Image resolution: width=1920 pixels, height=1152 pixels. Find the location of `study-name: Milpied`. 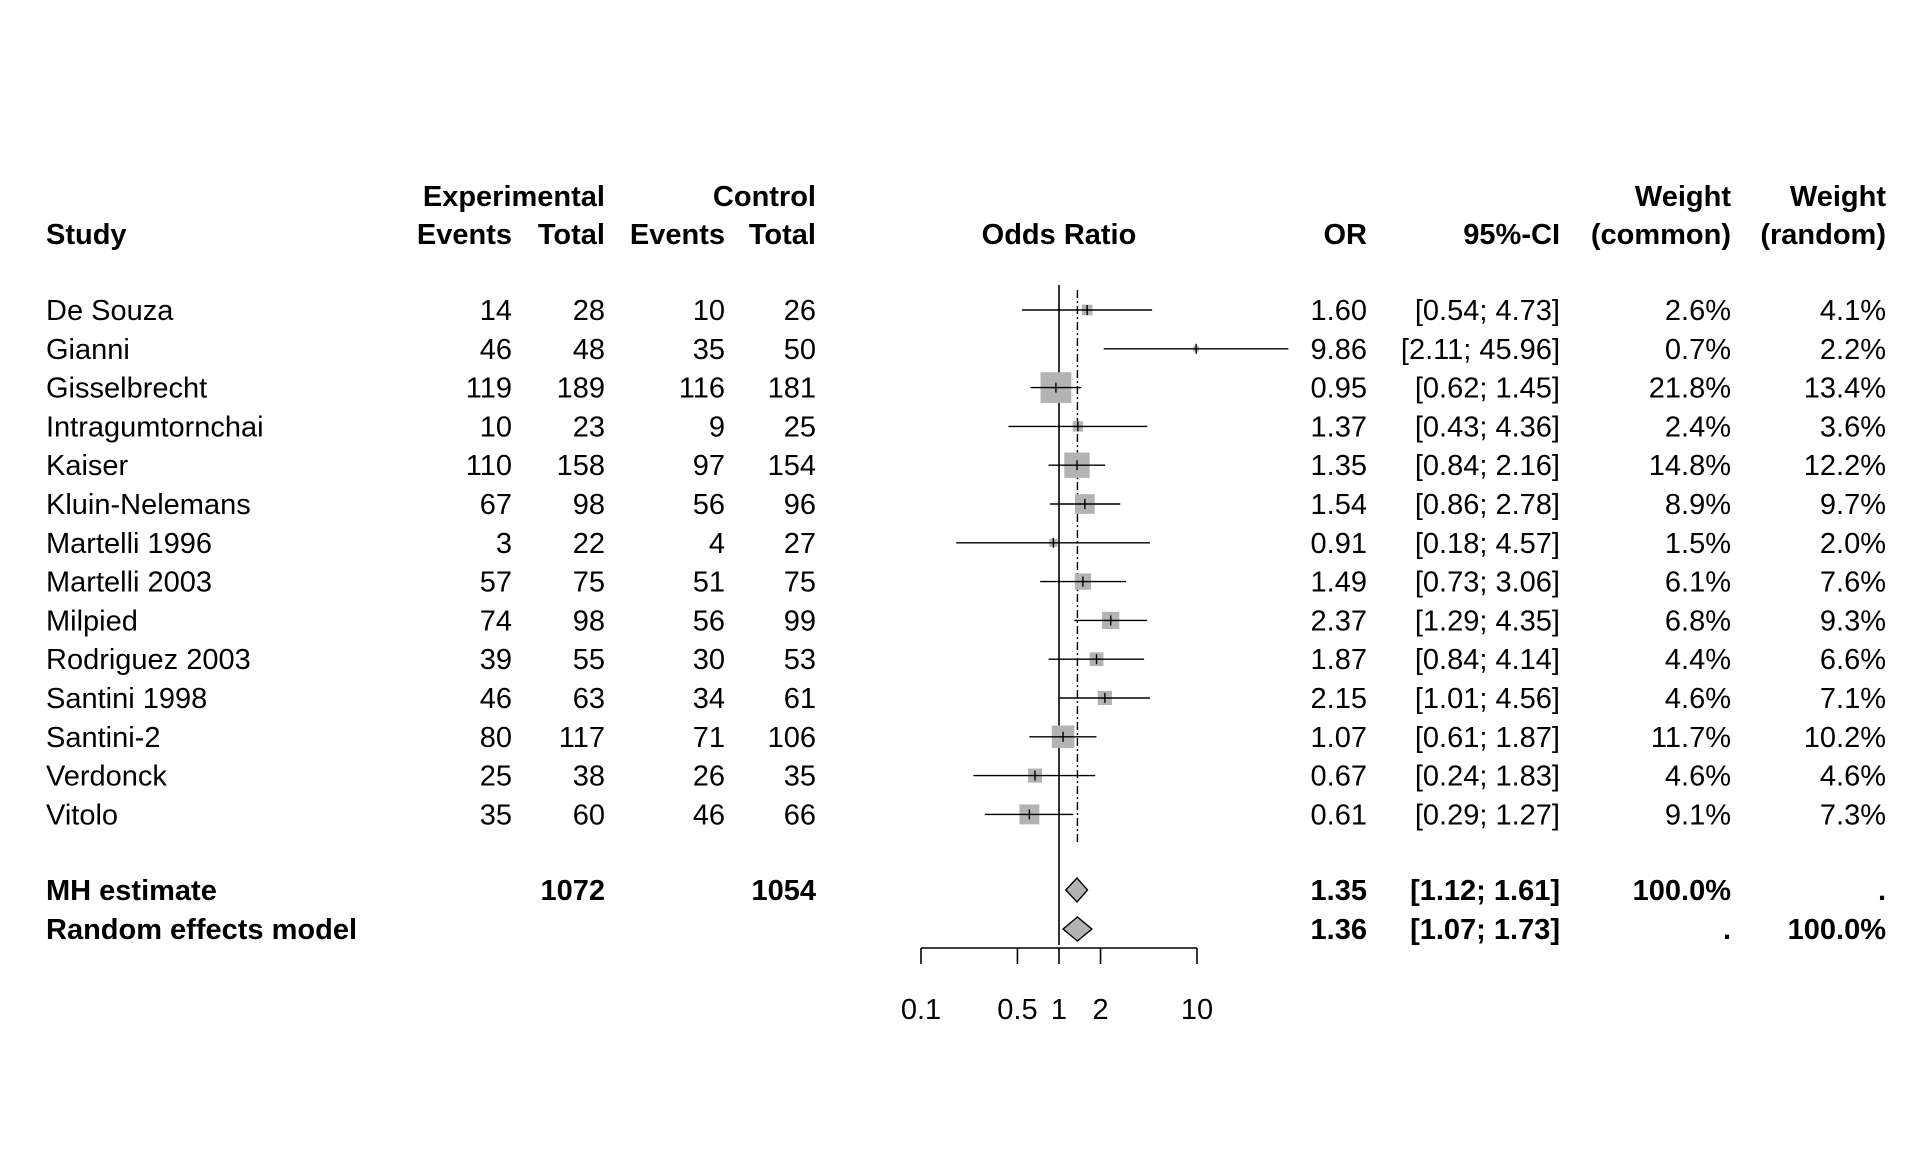

study-name: Milpied is located at coordinates (92, 621).